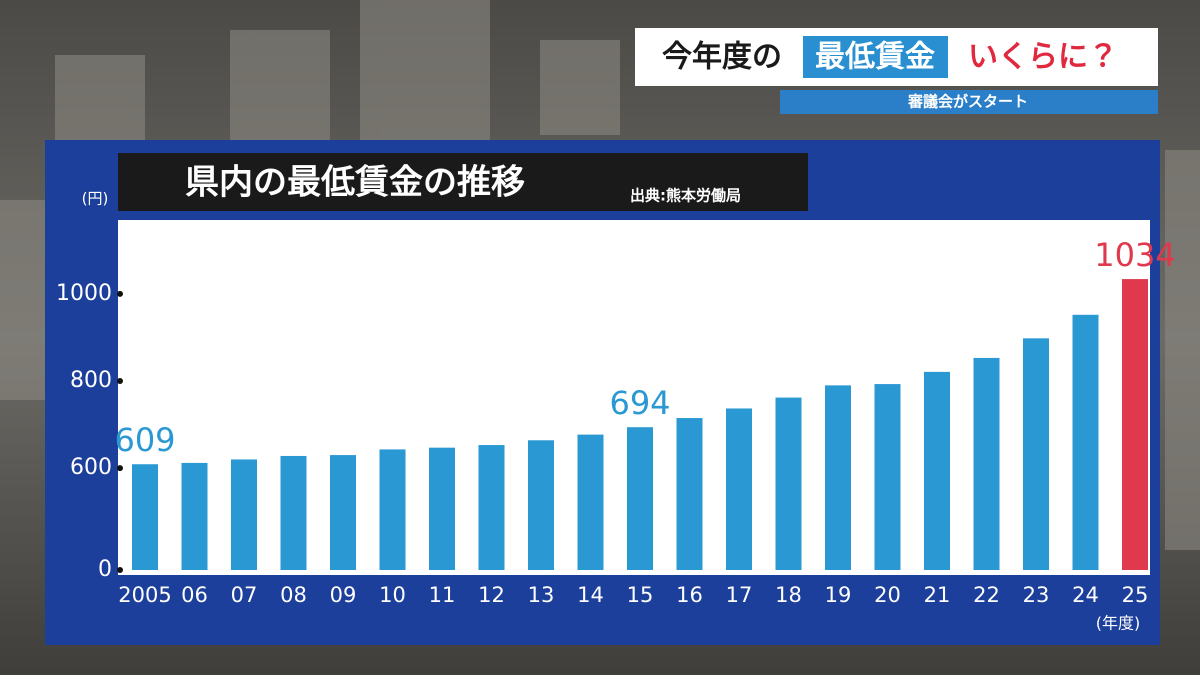  Describe the element at coordinates (1135, 595) in the screenshot. I see `x-tick-label: 25` at that location.